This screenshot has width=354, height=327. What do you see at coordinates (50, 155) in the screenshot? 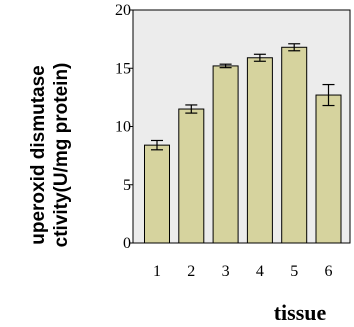
I see `y-axis-label: uperoxid dismutase ctivity(U/mg protein)` at bounding box center [50, 155].